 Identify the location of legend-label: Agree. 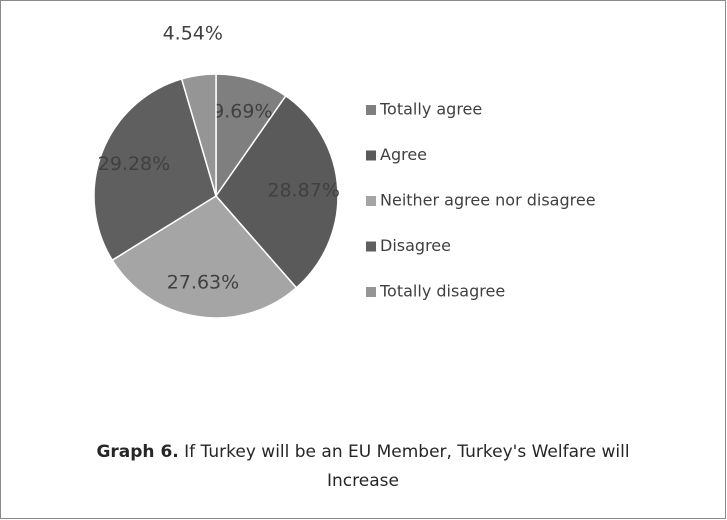
(403, 154).